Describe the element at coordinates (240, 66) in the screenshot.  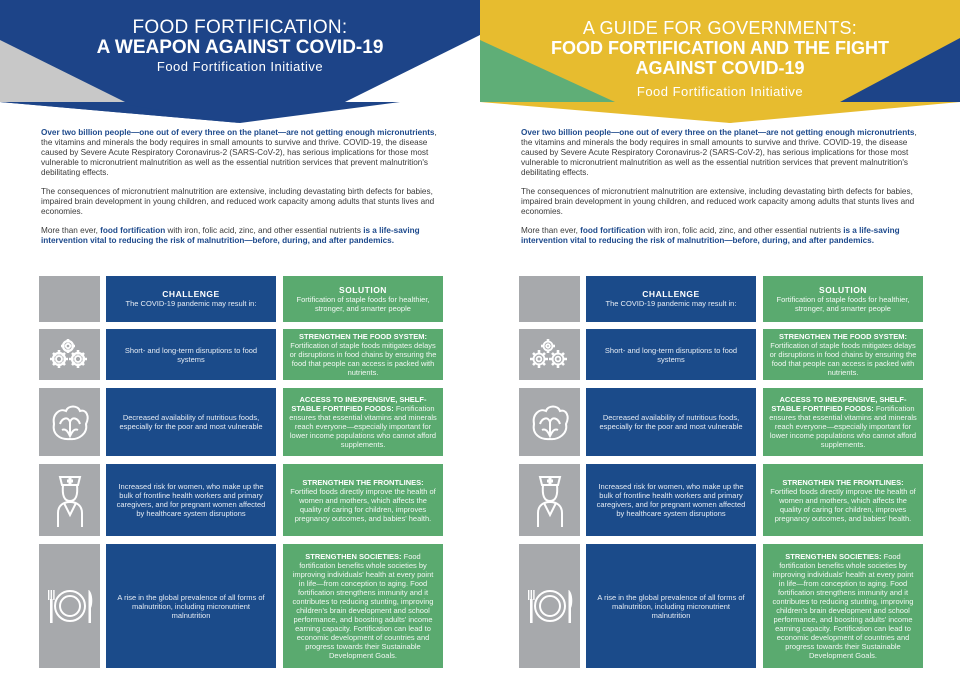
I see `left-subtitle: Food Fortification Initiative` at that location.